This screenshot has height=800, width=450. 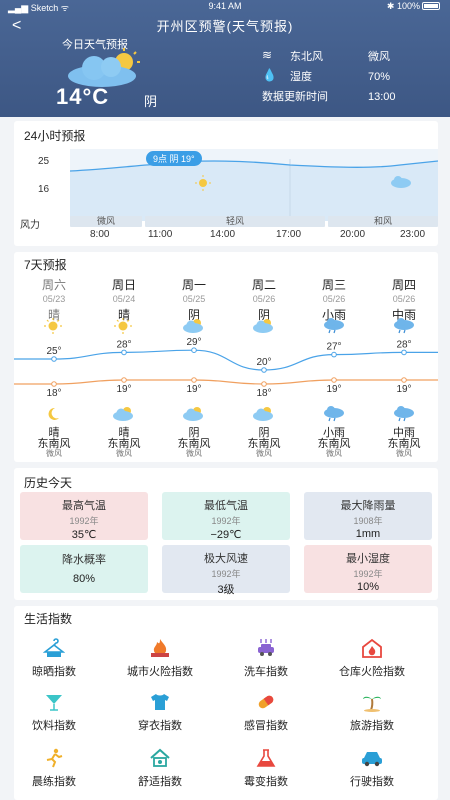 What do you see at coordinates (326, 75) in the screenshot?
I see `humidity-info: 💧 湿度 70%` at bounding box center [326, 75].